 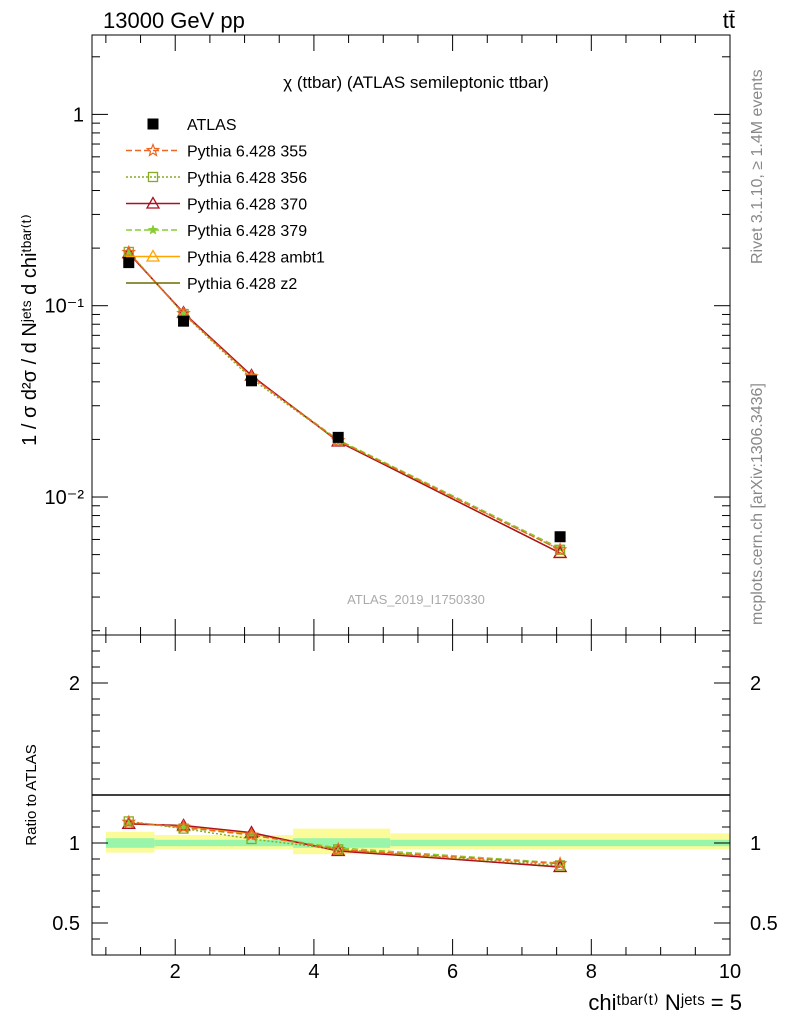 I want to click on source-label: mcplots.cern.ch [arXiv:1306.3436], so click(x=757, y=504).